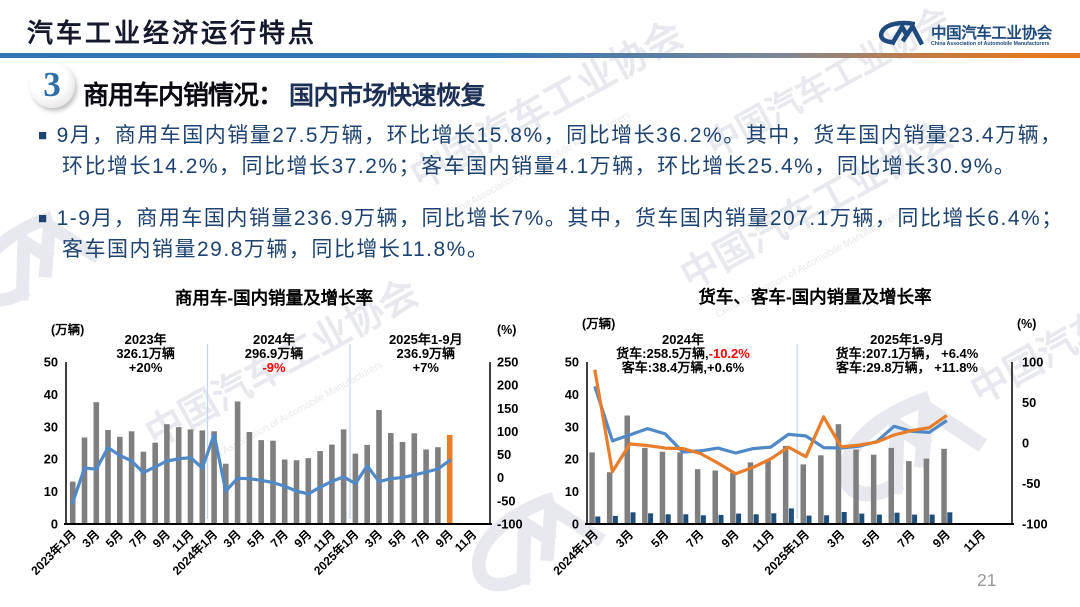  What do you see at coordinates (274, 353) in the screenshot?
I see `svg-text: 296.9万辆` at bounding box center [274, 353].